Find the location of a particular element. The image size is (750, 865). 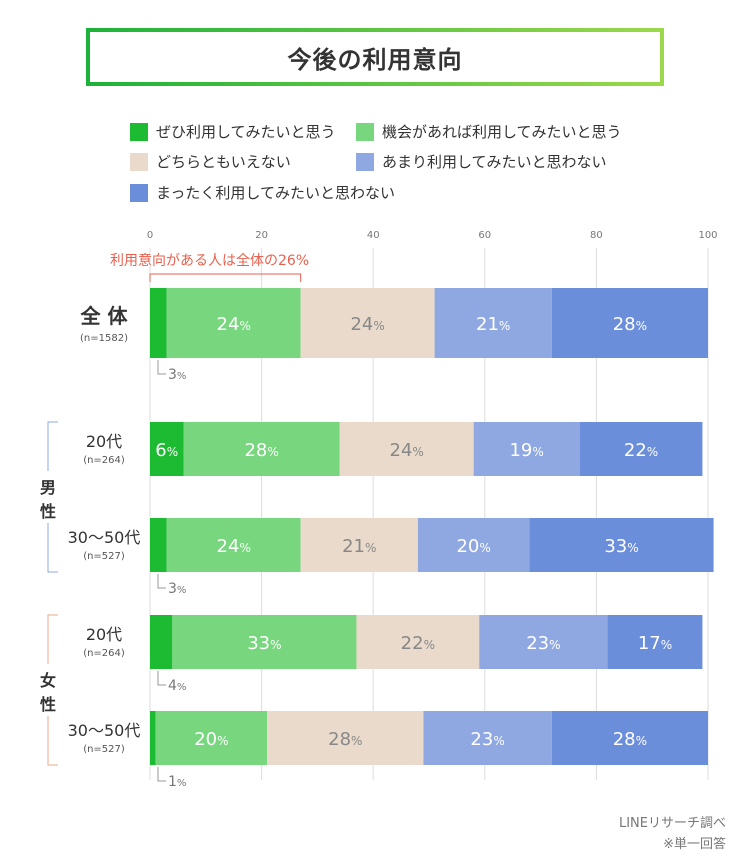

data-label: 19% is located at coordinates (526, 450).